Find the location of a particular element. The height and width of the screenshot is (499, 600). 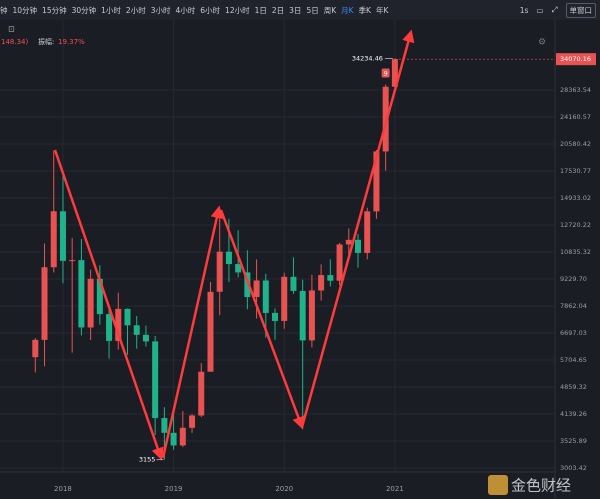

icon-button: ⤢ is located at coordinates (554, 9).